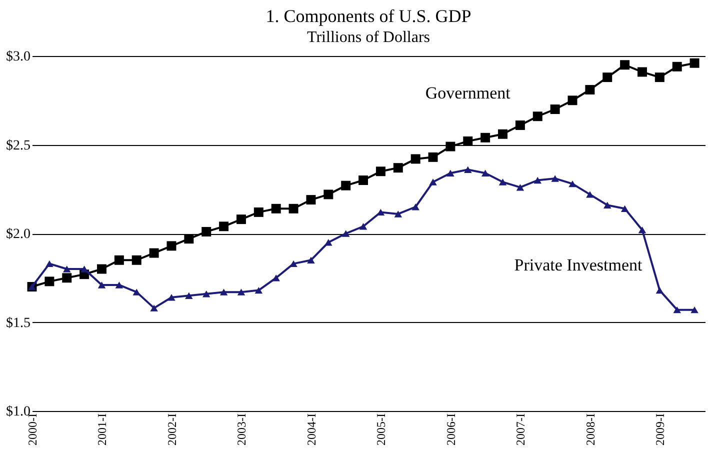 Image resolution: width=713 pixels, height=450 pixels. I want to click on x-tick-label: 2009-I, so click(660, 430).